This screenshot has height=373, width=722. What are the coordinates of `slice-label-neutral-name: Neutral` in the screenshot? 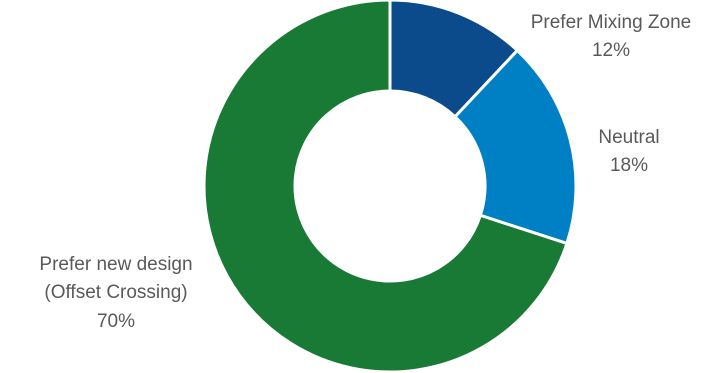 It's located at (628, 137).